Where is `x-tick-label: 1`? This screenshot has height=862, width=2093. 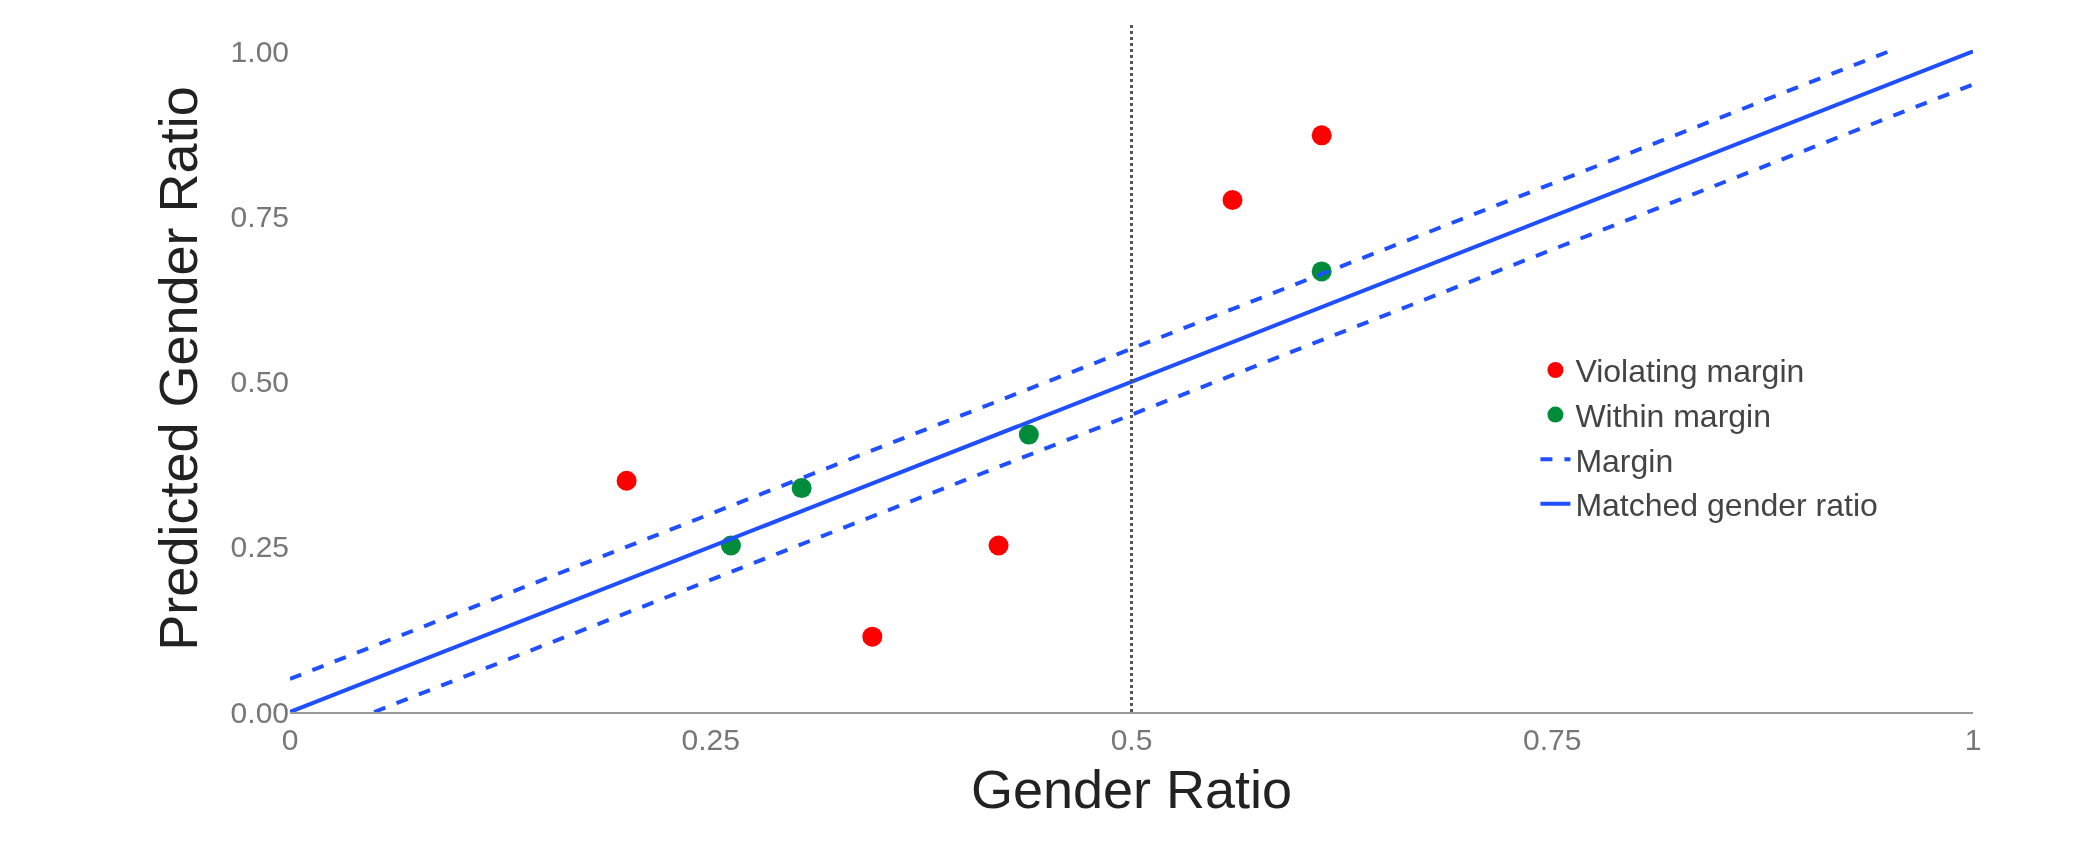 x-tick-label: 1 is located at coordinates (1973, 739).